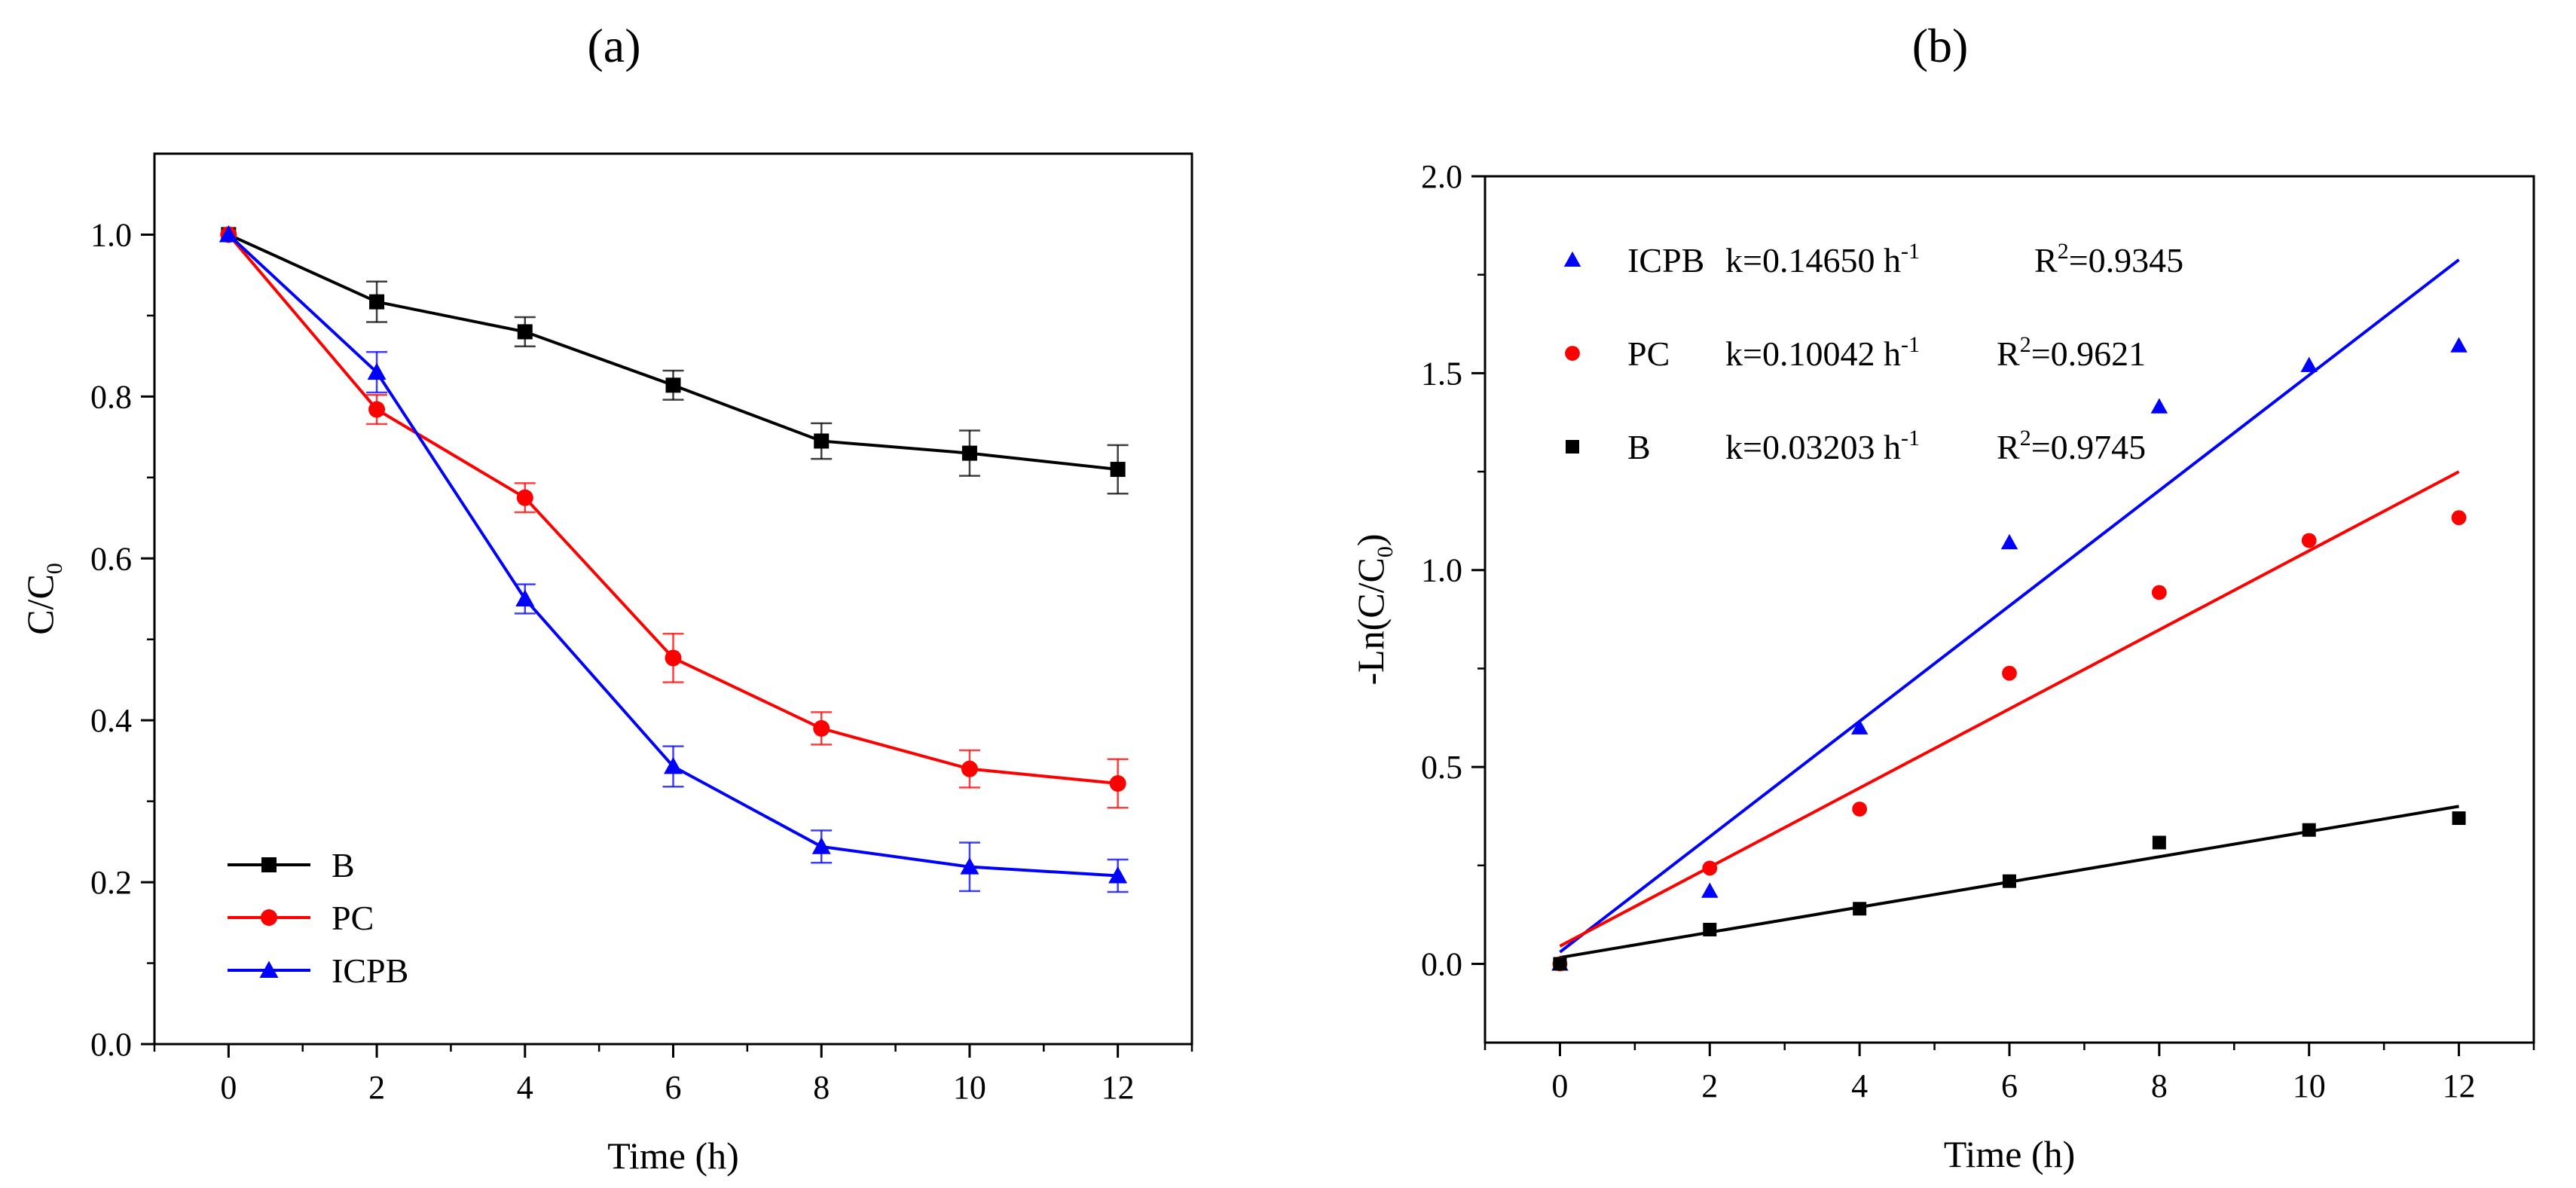 The image size is (2576, 1188). What do you see at coordinates (1940, 45) in the screenshot?
I see `panel-b-label: (b)` at bounding box center [1940, 45].